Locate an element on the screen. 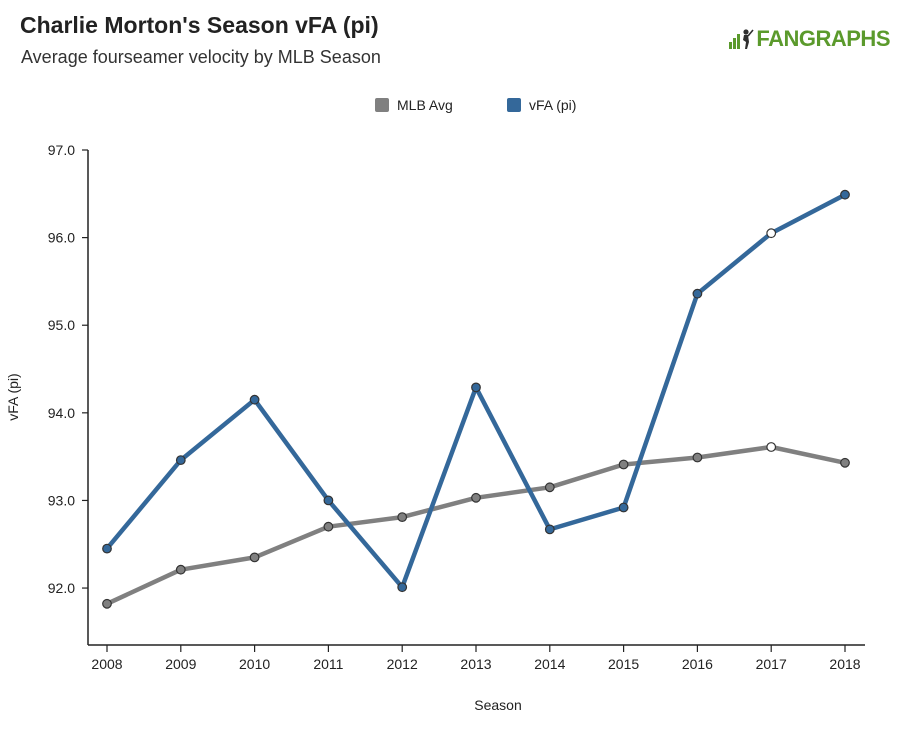 The height and width of the screenshot is (739, 900). legend-label-mlb-avg: MLB Avg is located at coordinates (425, 105).